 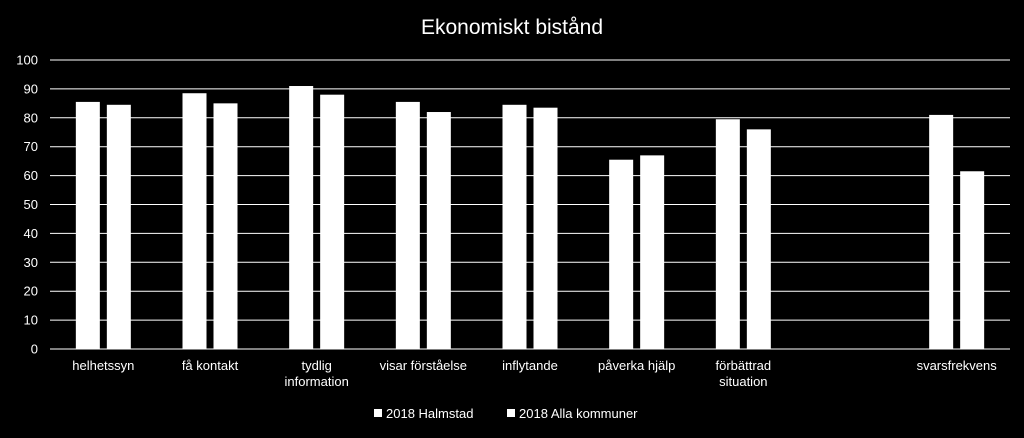 I want to click on y-tick-label: 10, so click(x=31, y=320).